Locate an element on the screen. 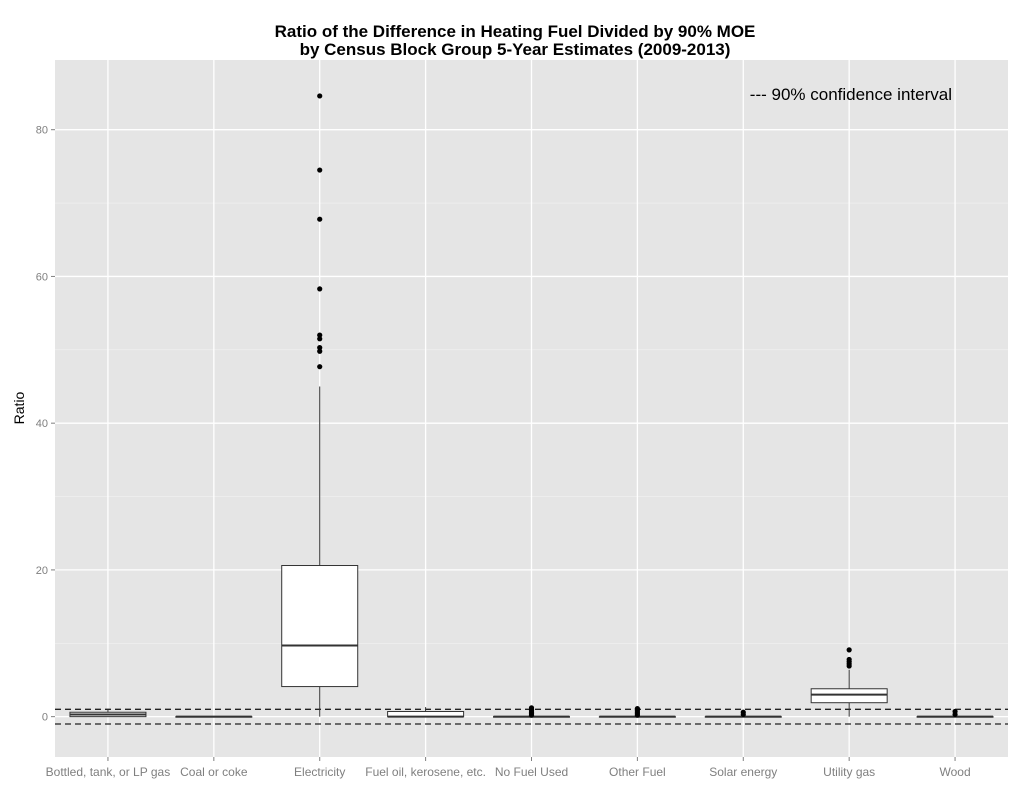 This screenshot has width=1024, height=807. y-tick-label: 20 is located at coordinates (42, 571).